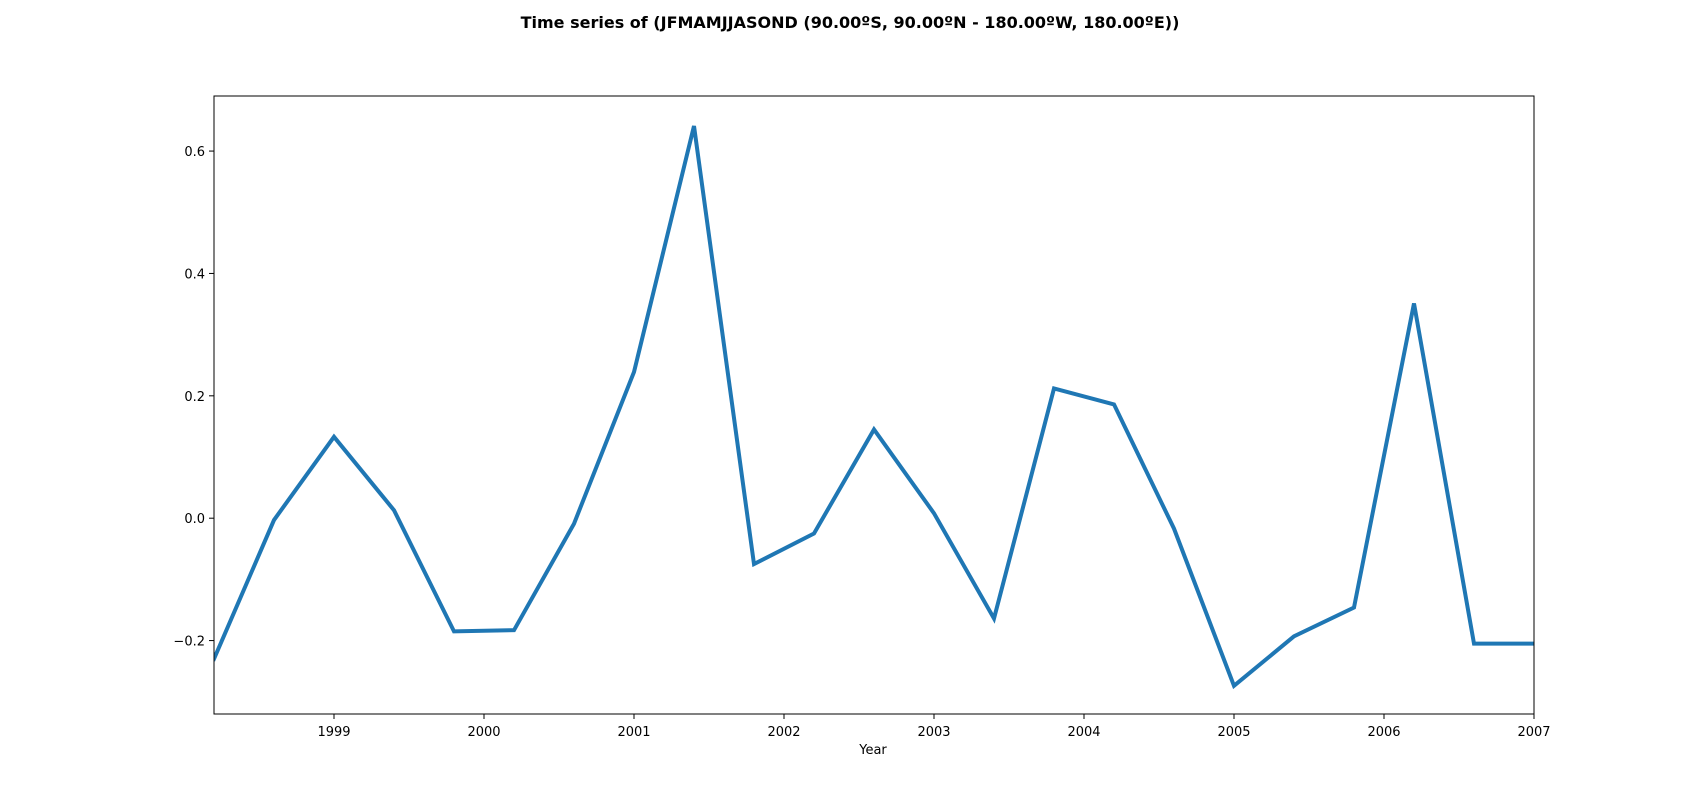 The height and width of the screenshot is (800, 1700). Describe the element at coordinates (483, 732) in the screenshot. I see `x-tick-label: 2000` at that location.